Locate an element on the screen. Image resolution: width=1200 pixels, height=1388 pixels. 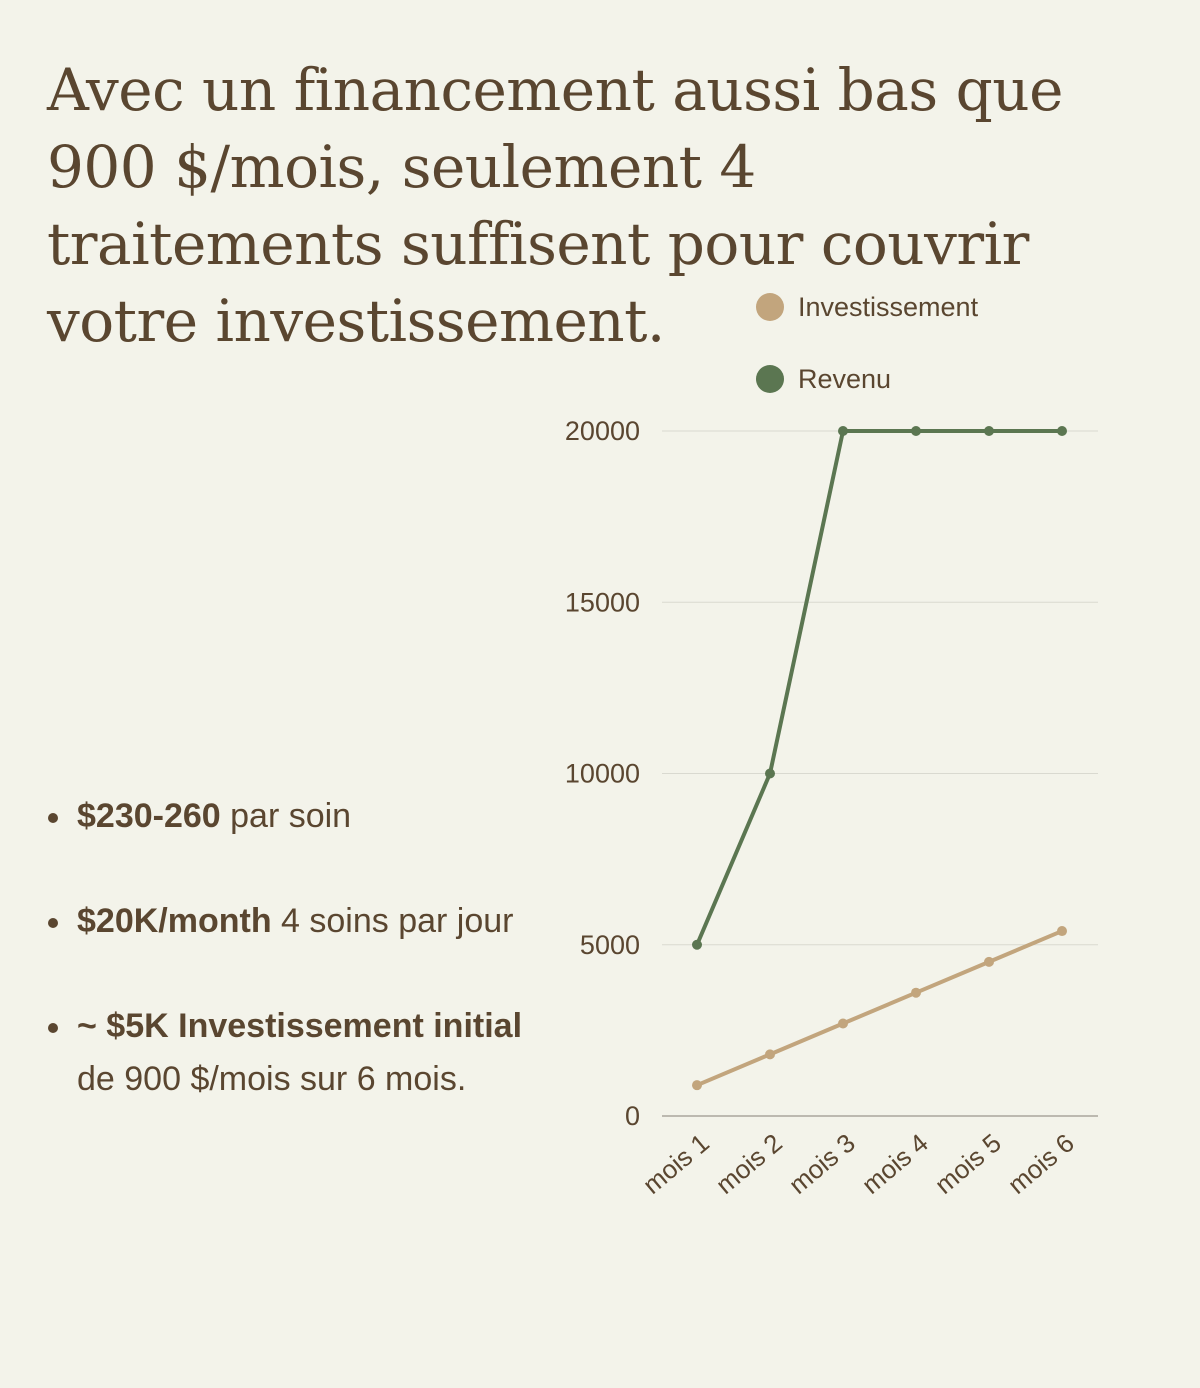
bullet-bold: $20K/month is located at coordinates (174, 921).